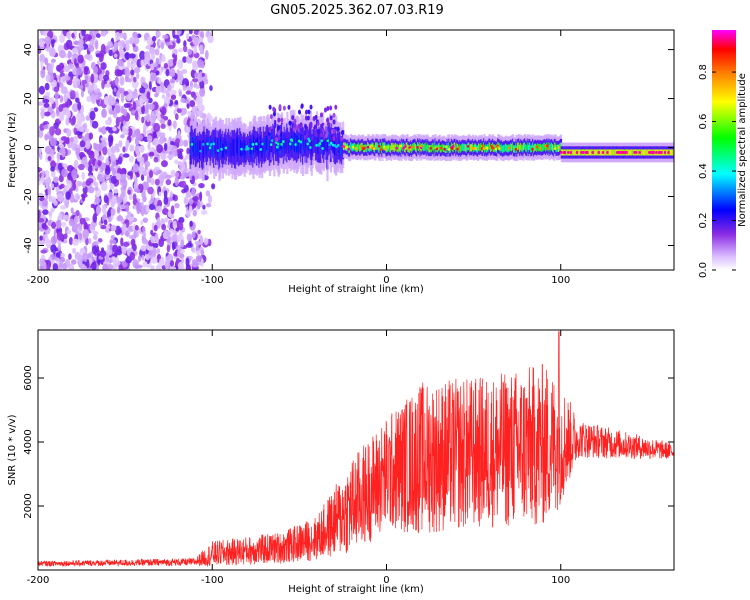 Image resolution: width=750 pixels, height=600 pixels. What do you see at coordinates (724, 150) in the screenshot?
I see `colorbar-gradient` at bounding box center [724, 150].